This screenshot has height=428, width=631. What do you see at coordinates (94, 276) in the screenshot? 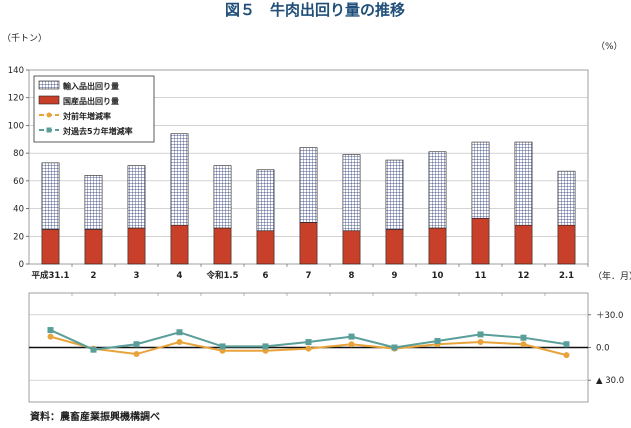
I see `x-category-label: 2` at bounding box center [94, 276].